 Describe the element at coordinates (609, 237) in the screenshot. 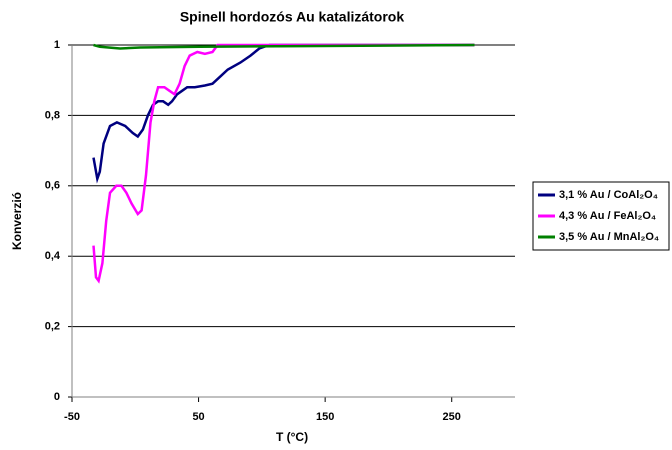

I see `legend-label: 3,5 % Au / MnAl₂O₄` at that location.